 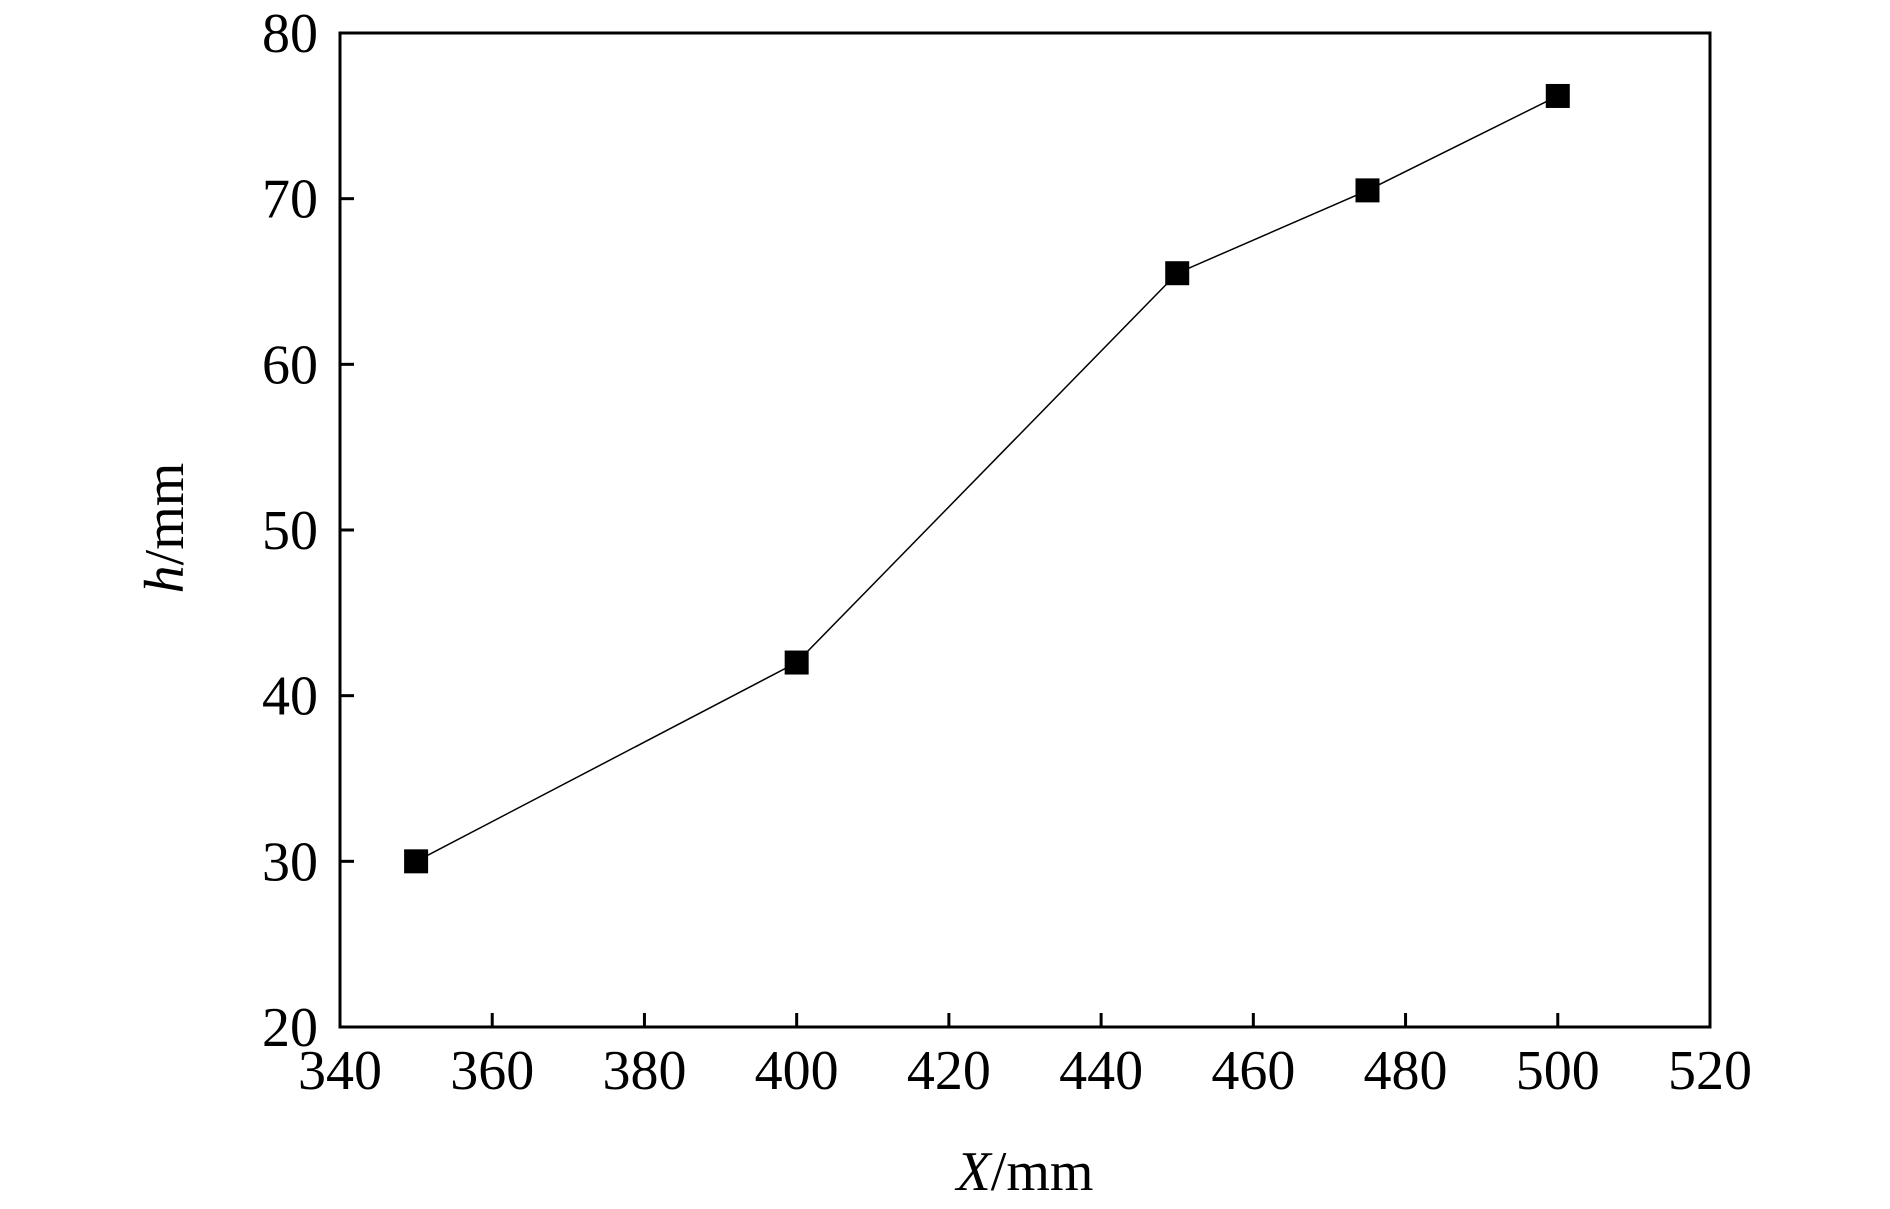 What do you see at coordinates (1558, 1071) in the screenshot?
I see `x-tick-label: 500` at bounding box center [1558, 1071].